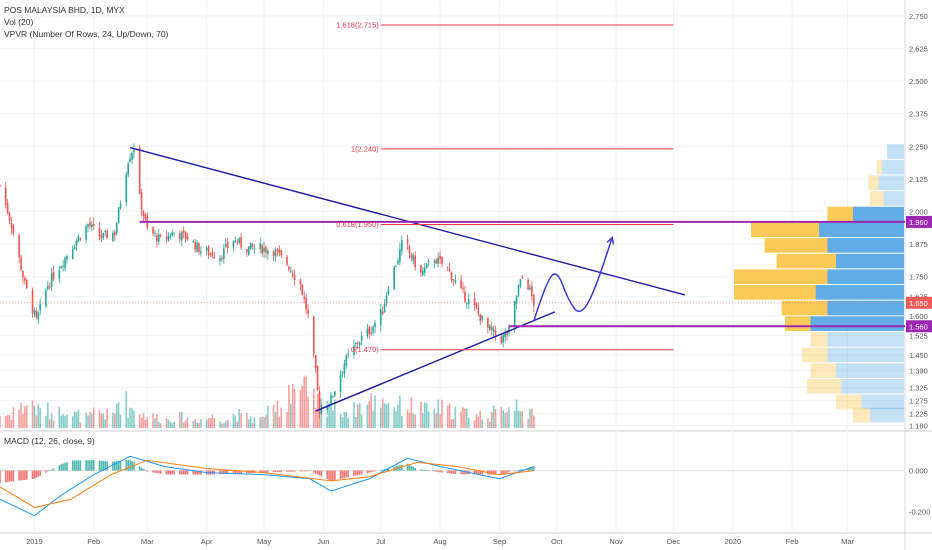 The image size is (932, 550). I want to click on signal-line, so click(267, 483).